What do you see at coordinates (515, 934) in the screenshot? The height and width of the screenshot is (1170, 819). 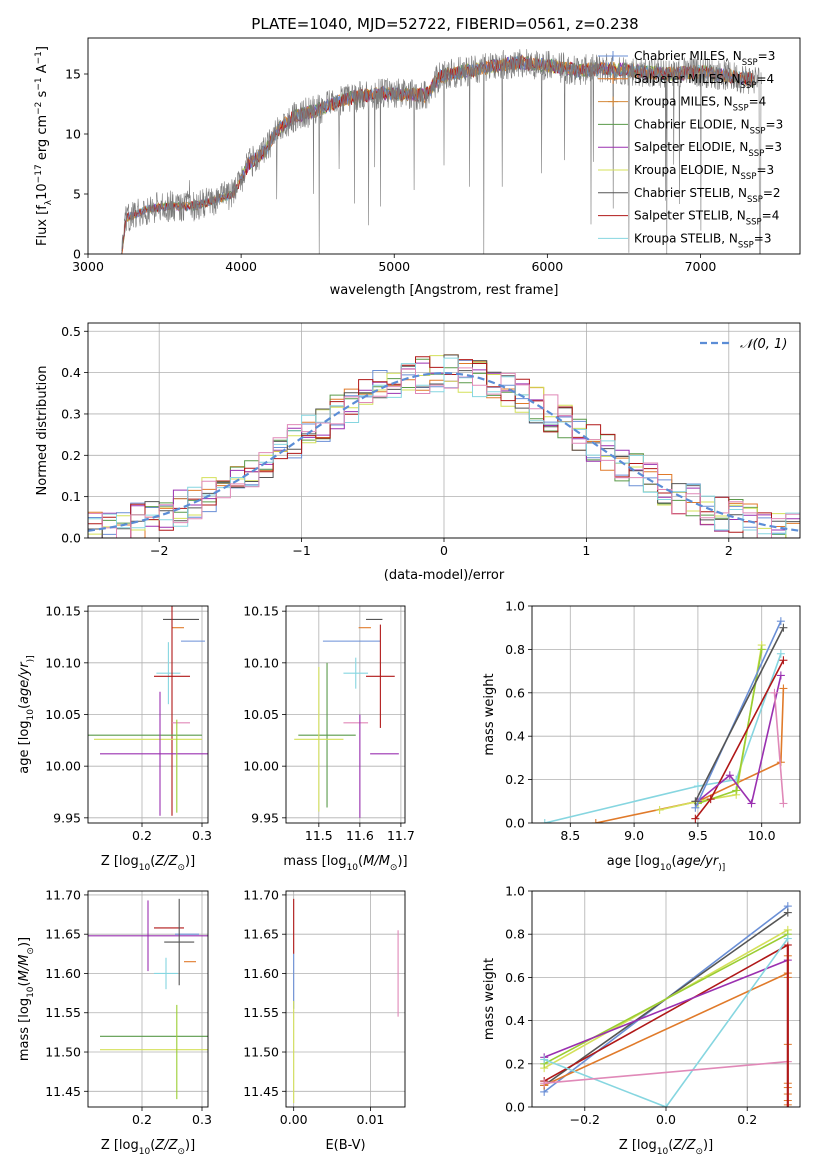 I see `y-tick-label: 0.8` at bounding box center [515, 934].